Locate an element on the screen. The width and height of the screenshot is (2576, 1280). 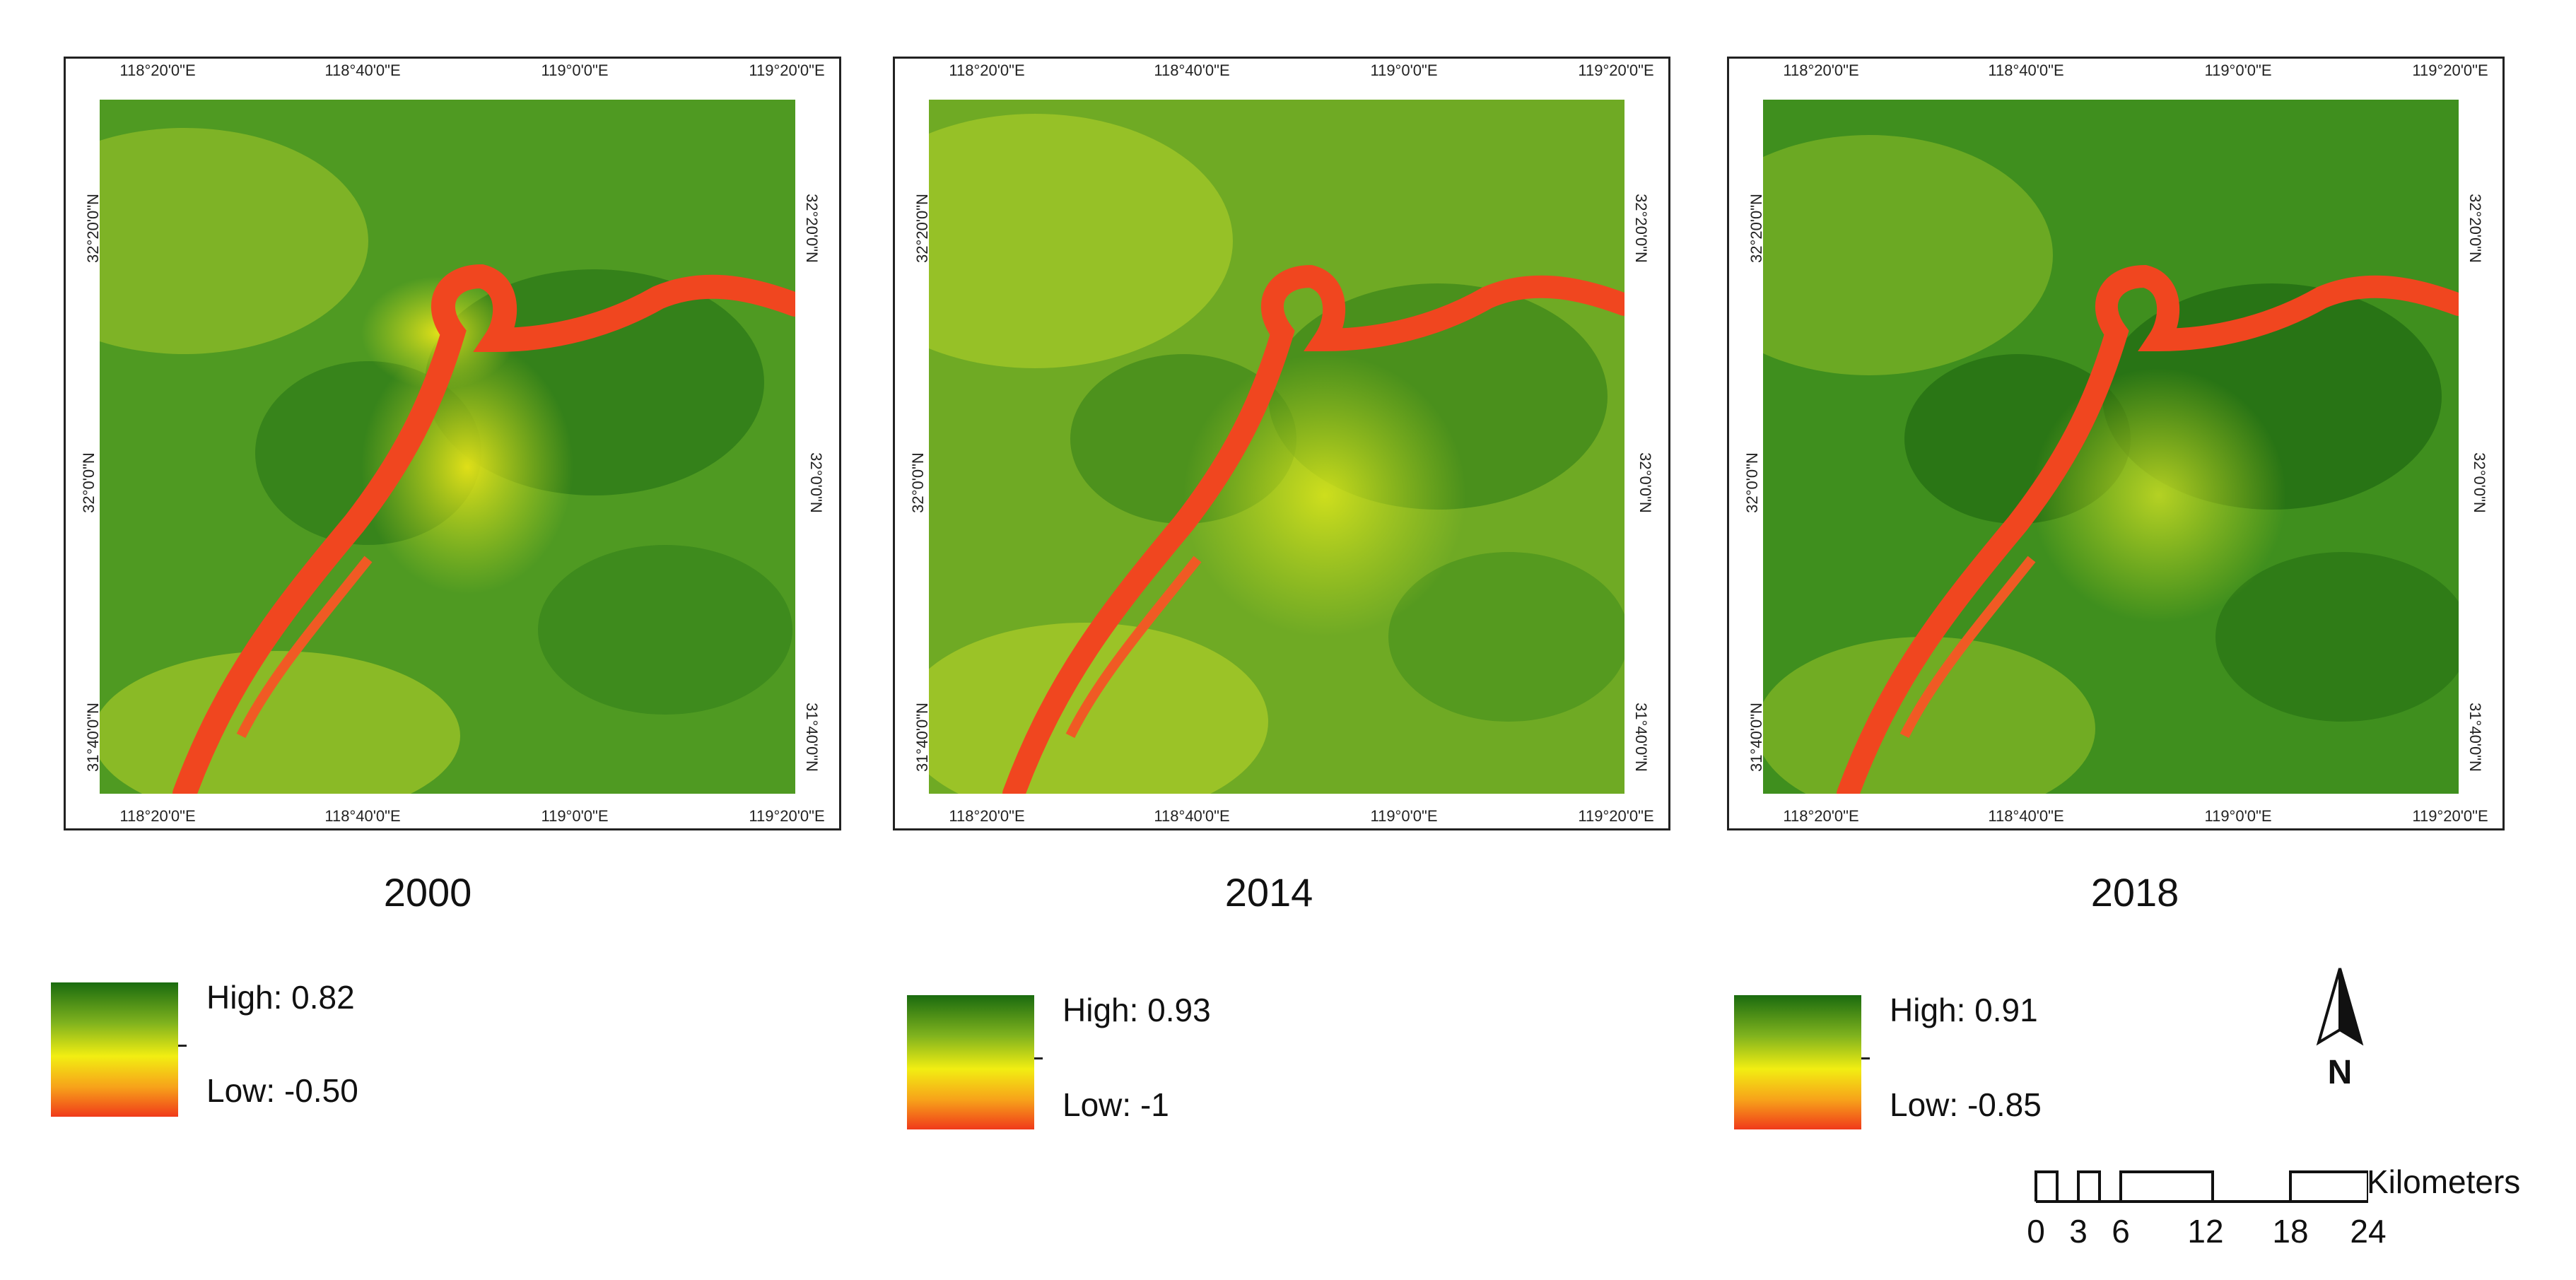
legend-high-label: High: 0.91 is located at coordinates (1964, 1010).